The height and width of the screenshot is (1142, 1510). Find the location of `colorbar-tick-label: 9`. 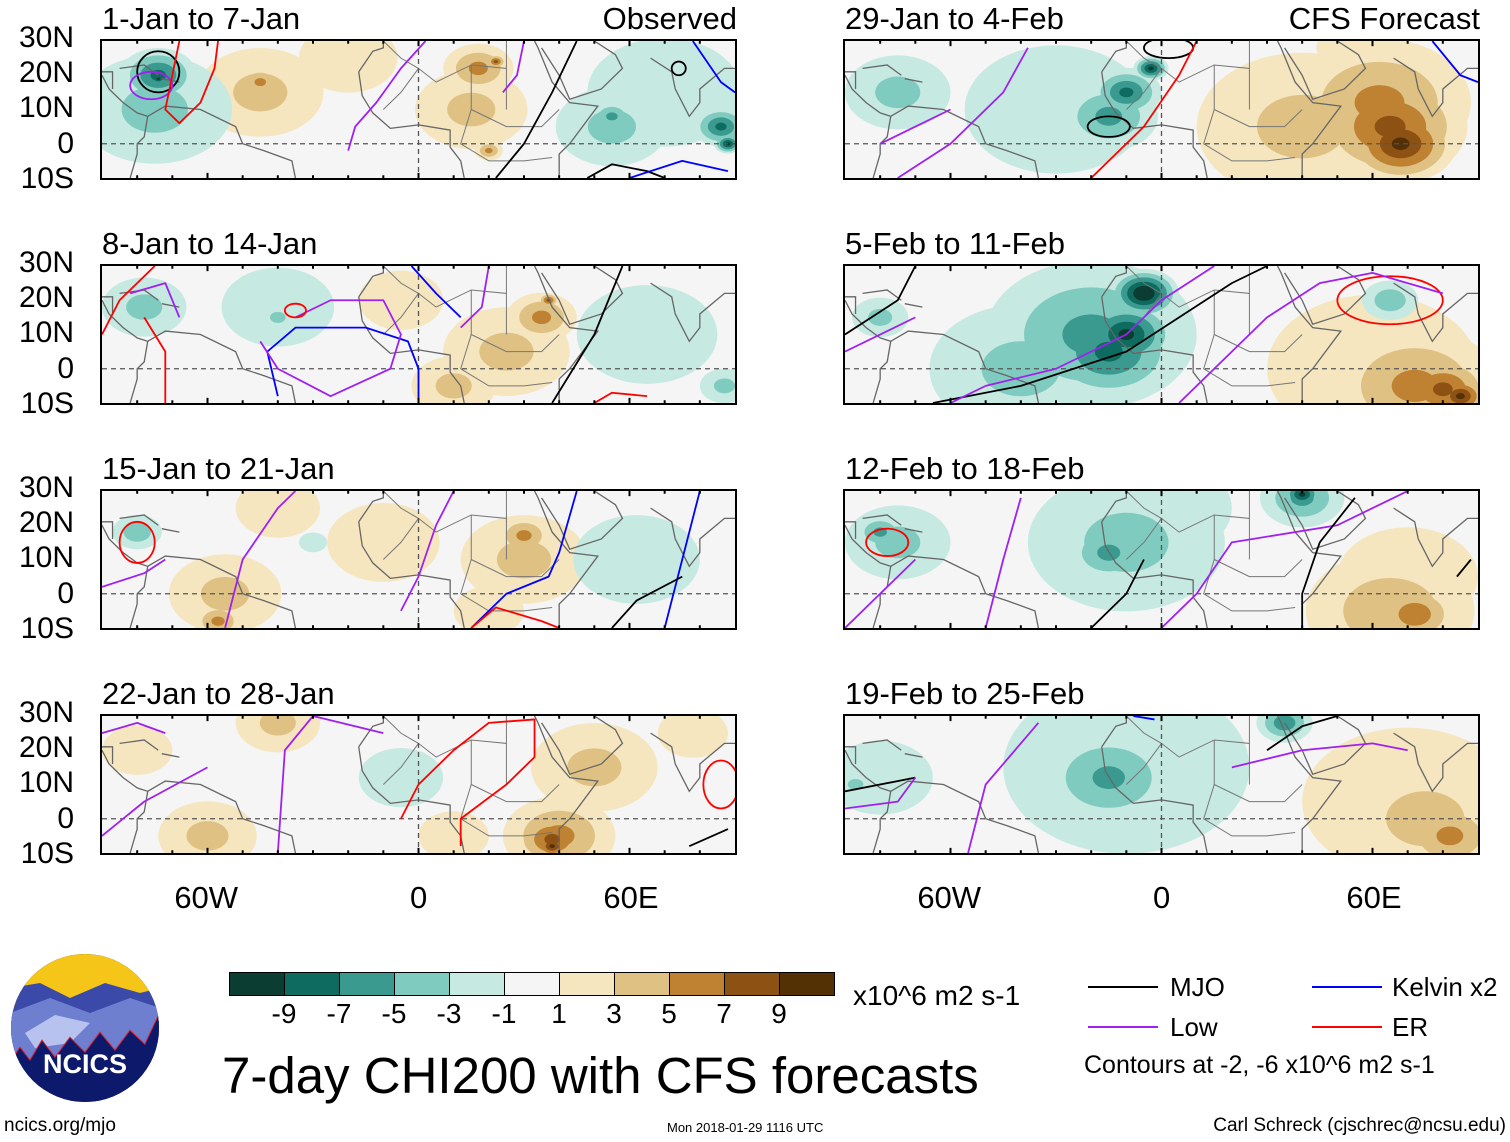

colorbar-tick-label: 9 is located at coordinates (779, 1013).